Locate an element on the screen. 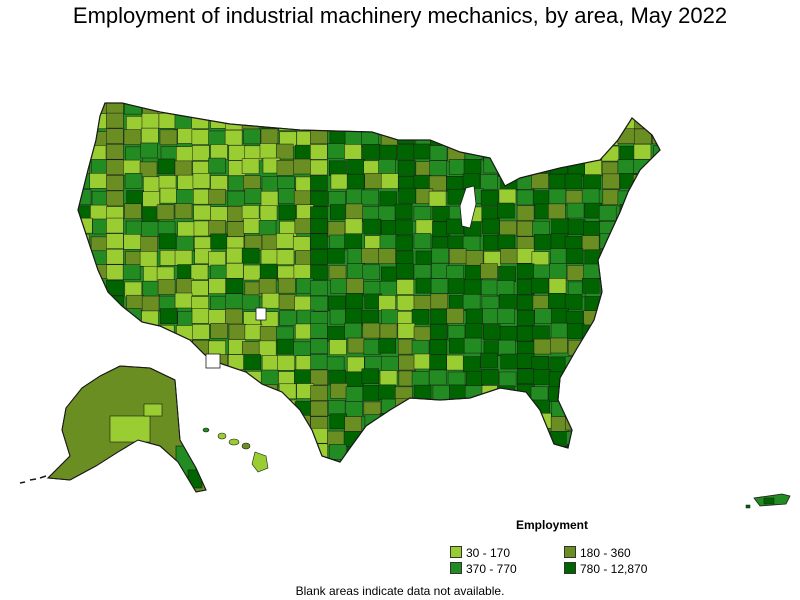 The height and width of the screenshot is (600, 800). blank-area-nm is located at coordinates (213, 361).